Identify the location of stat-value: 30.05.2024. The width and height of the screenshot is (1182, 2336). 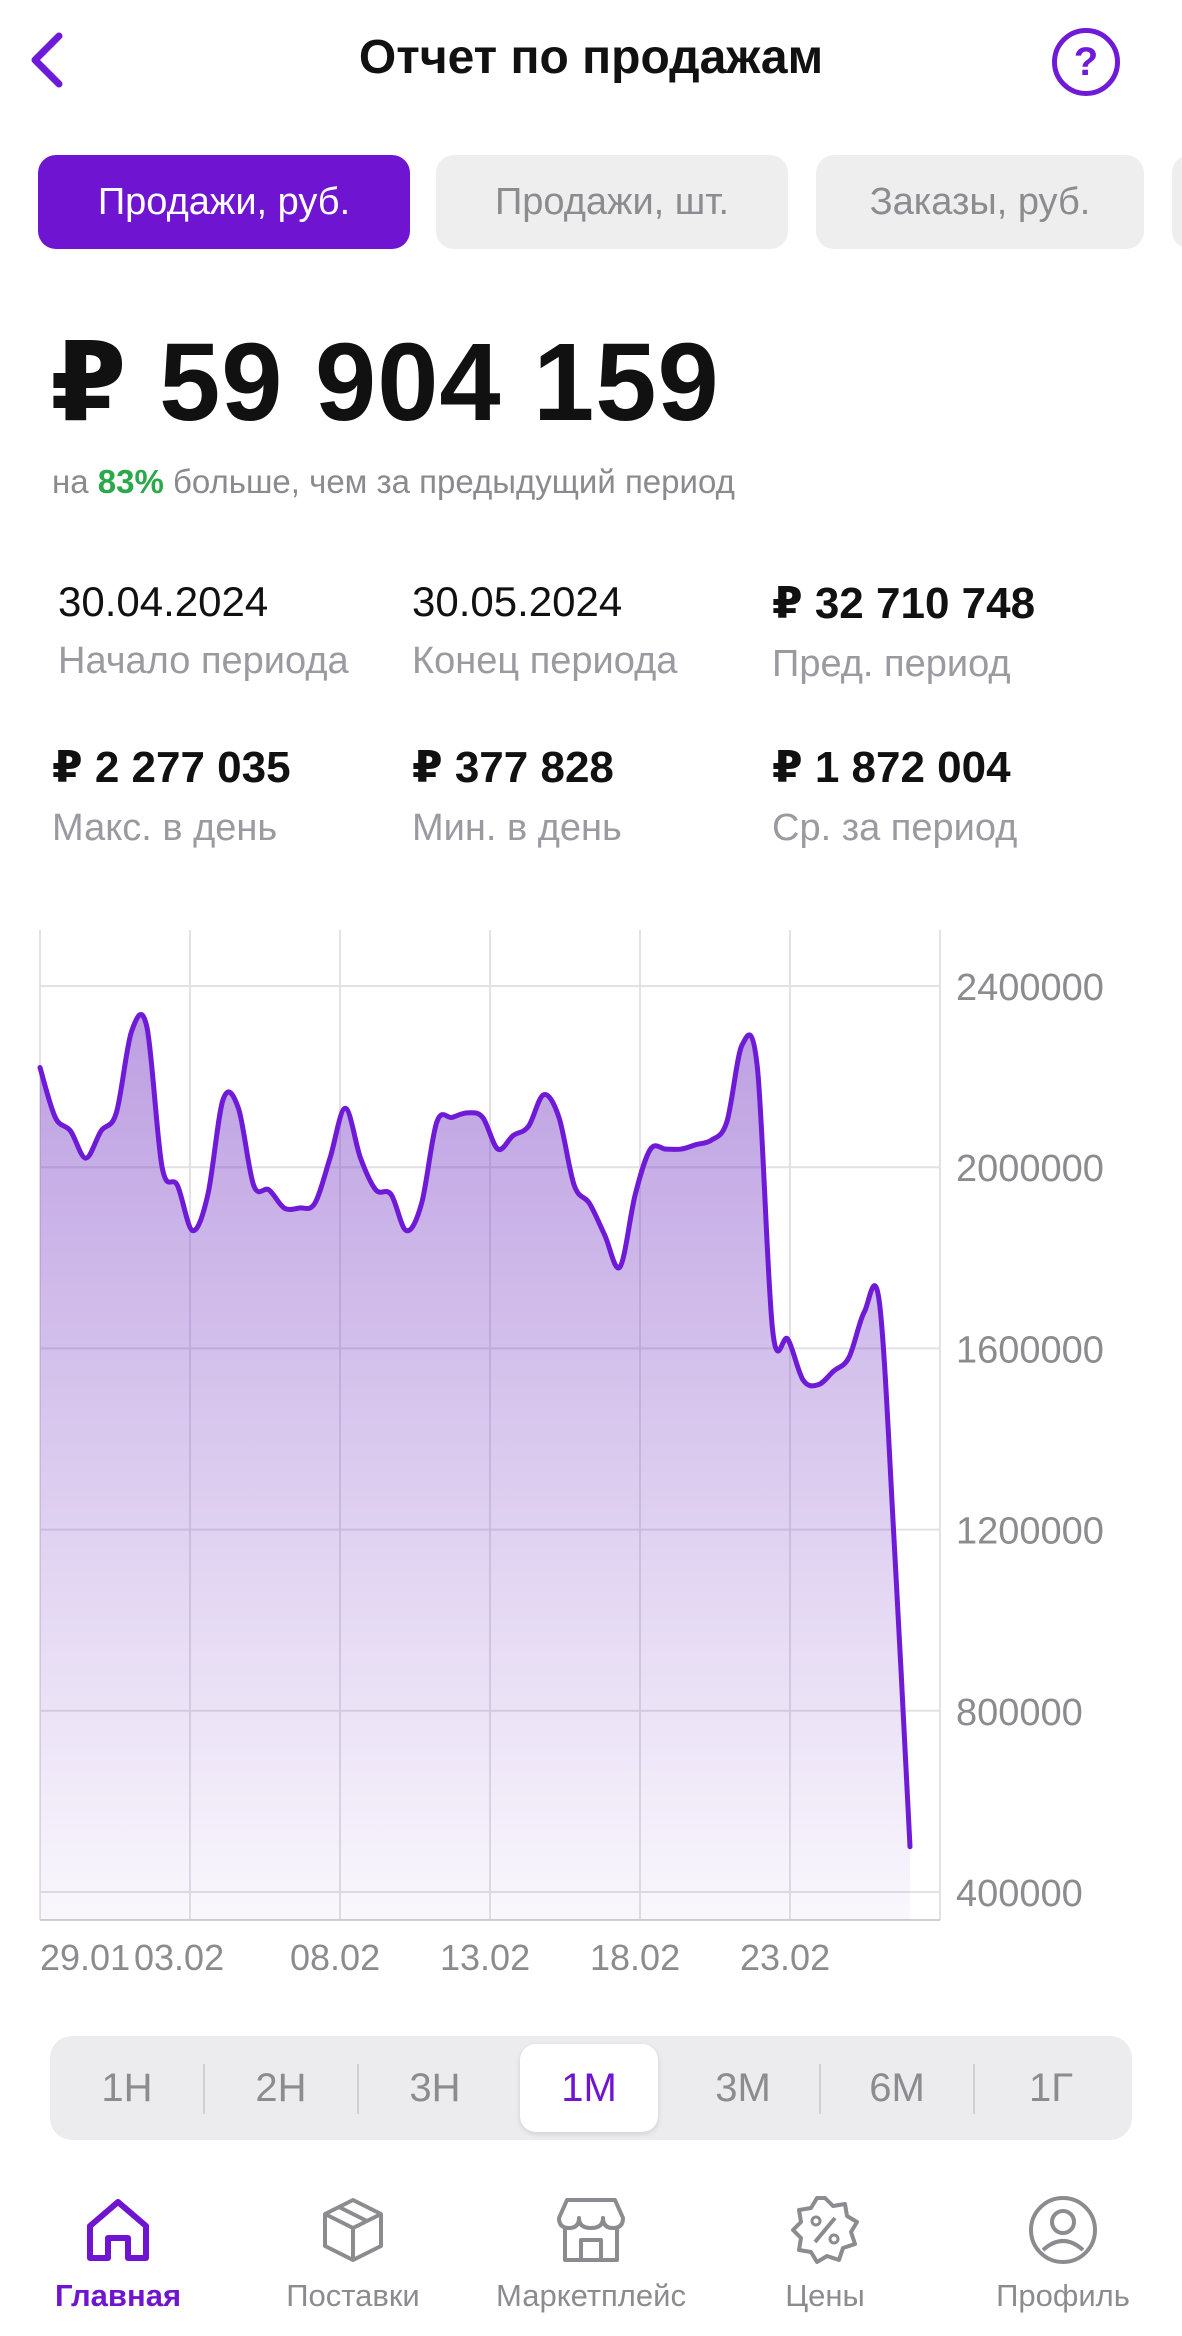
(517, 601).